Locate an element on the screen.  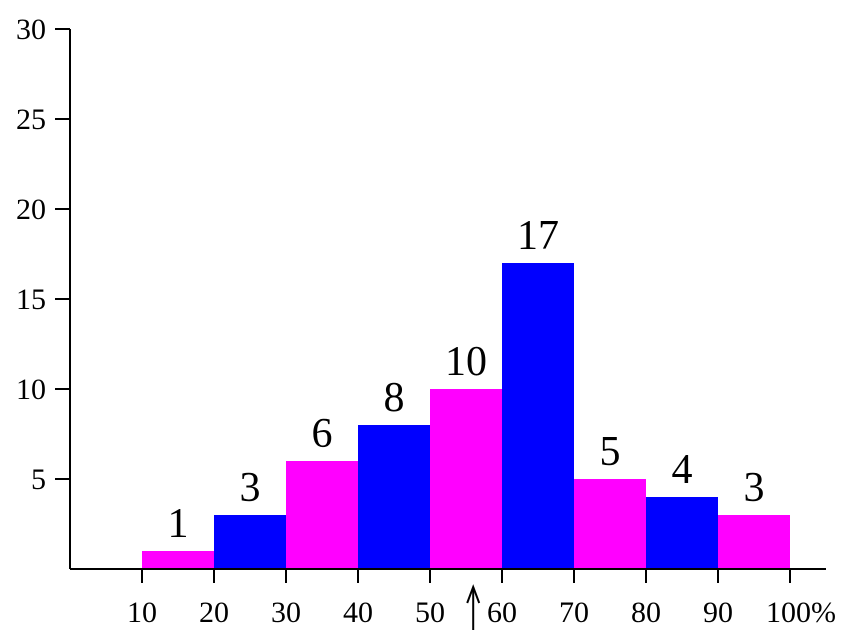
data-label-10-20: 1 is located at coordinates (178, 524).